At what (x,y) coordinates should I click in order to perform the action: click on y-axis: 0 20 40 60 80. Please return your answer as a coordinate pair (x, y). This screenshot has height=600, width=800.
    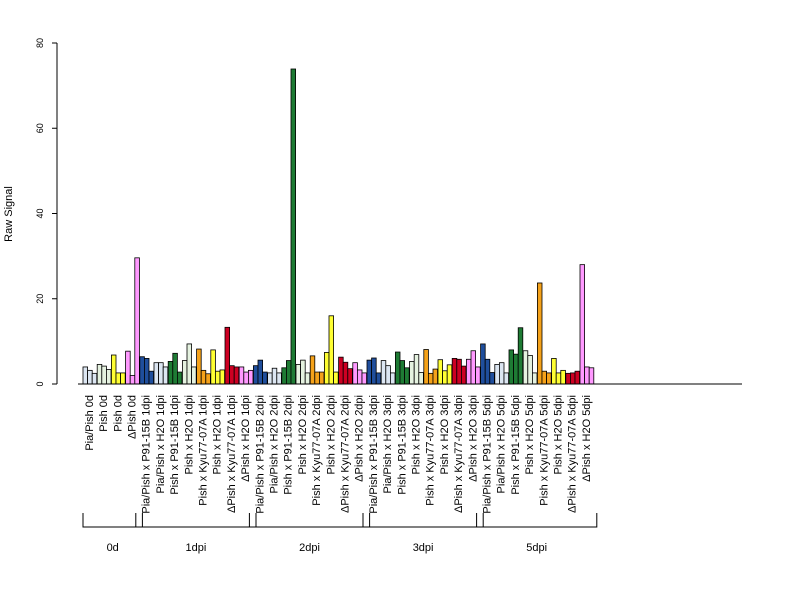
    Looking at the image, I should click on (46, 212).